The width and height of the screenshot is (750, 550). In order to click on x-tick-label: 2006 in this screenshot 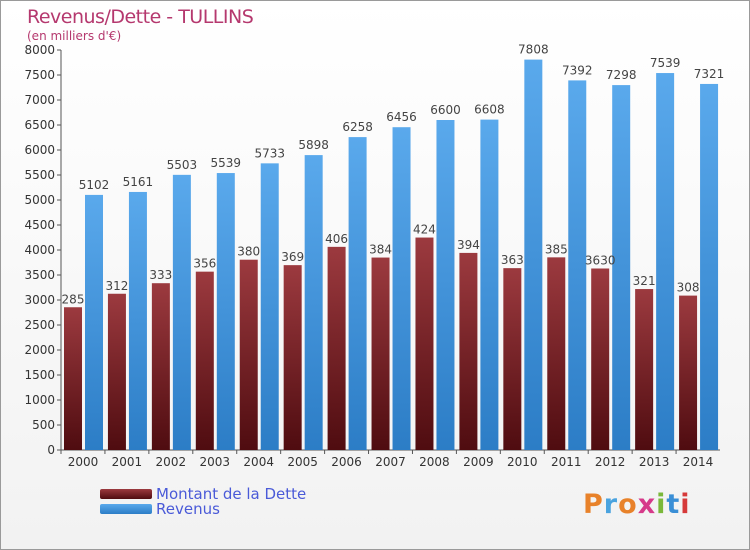, I will do `click(346, 462)`.